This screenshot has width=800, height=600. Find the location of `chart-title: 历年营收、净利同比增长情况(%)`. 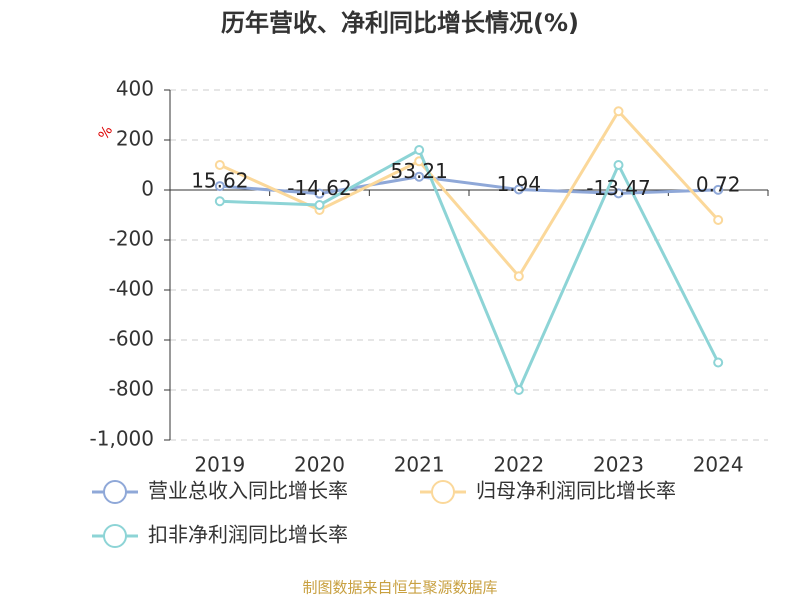

chart-title: 历年营收、净利同比增长情况(%) is located at coordinates (400, 23).